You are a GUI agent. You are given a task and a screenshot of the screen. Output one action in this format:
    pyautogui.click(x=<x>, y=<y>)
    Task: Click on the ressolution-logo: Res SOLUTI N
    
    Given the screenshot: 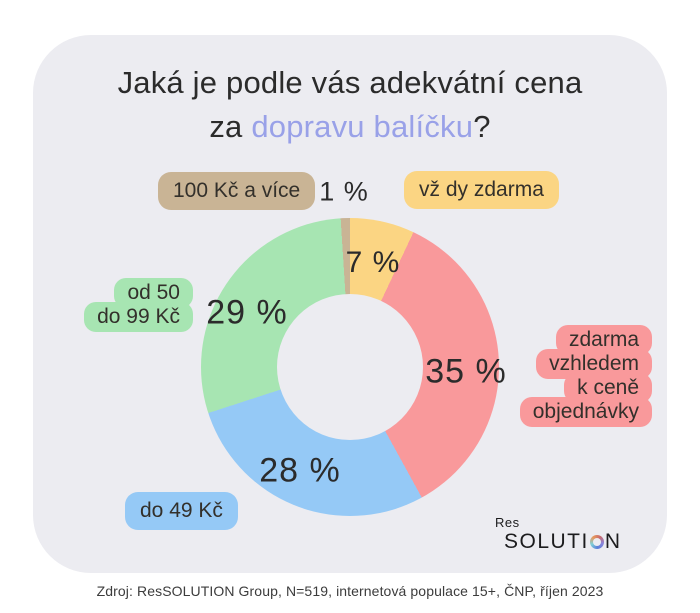 What is the action you would take?
    pyautogui.click(x=558, y=534)
    